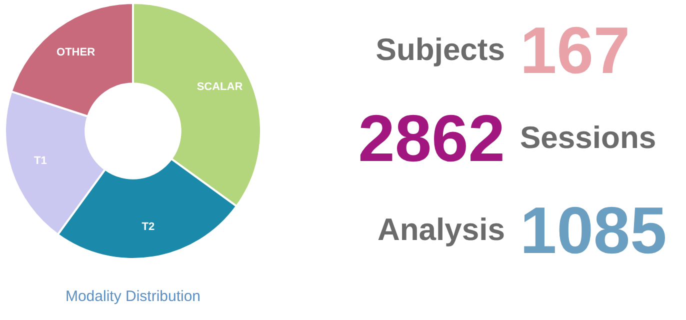  What do you see at coordinates (588, 138) in the screenshot?
I see `text: Sessions` at bounding box center [588, 138].